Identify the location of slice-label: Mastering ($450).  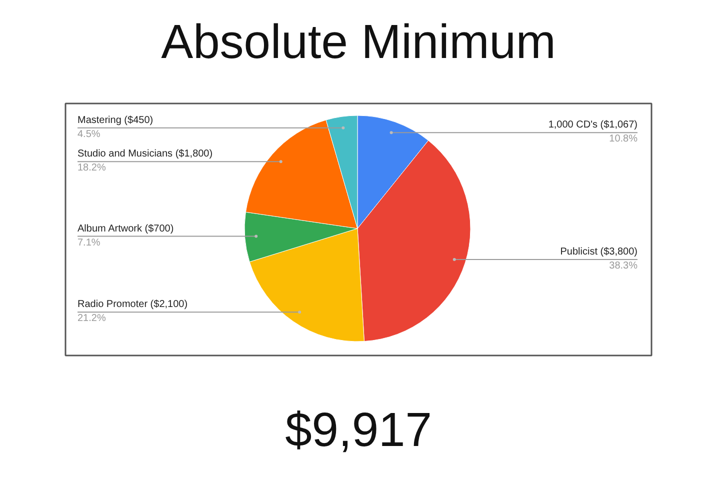
(116, 120).